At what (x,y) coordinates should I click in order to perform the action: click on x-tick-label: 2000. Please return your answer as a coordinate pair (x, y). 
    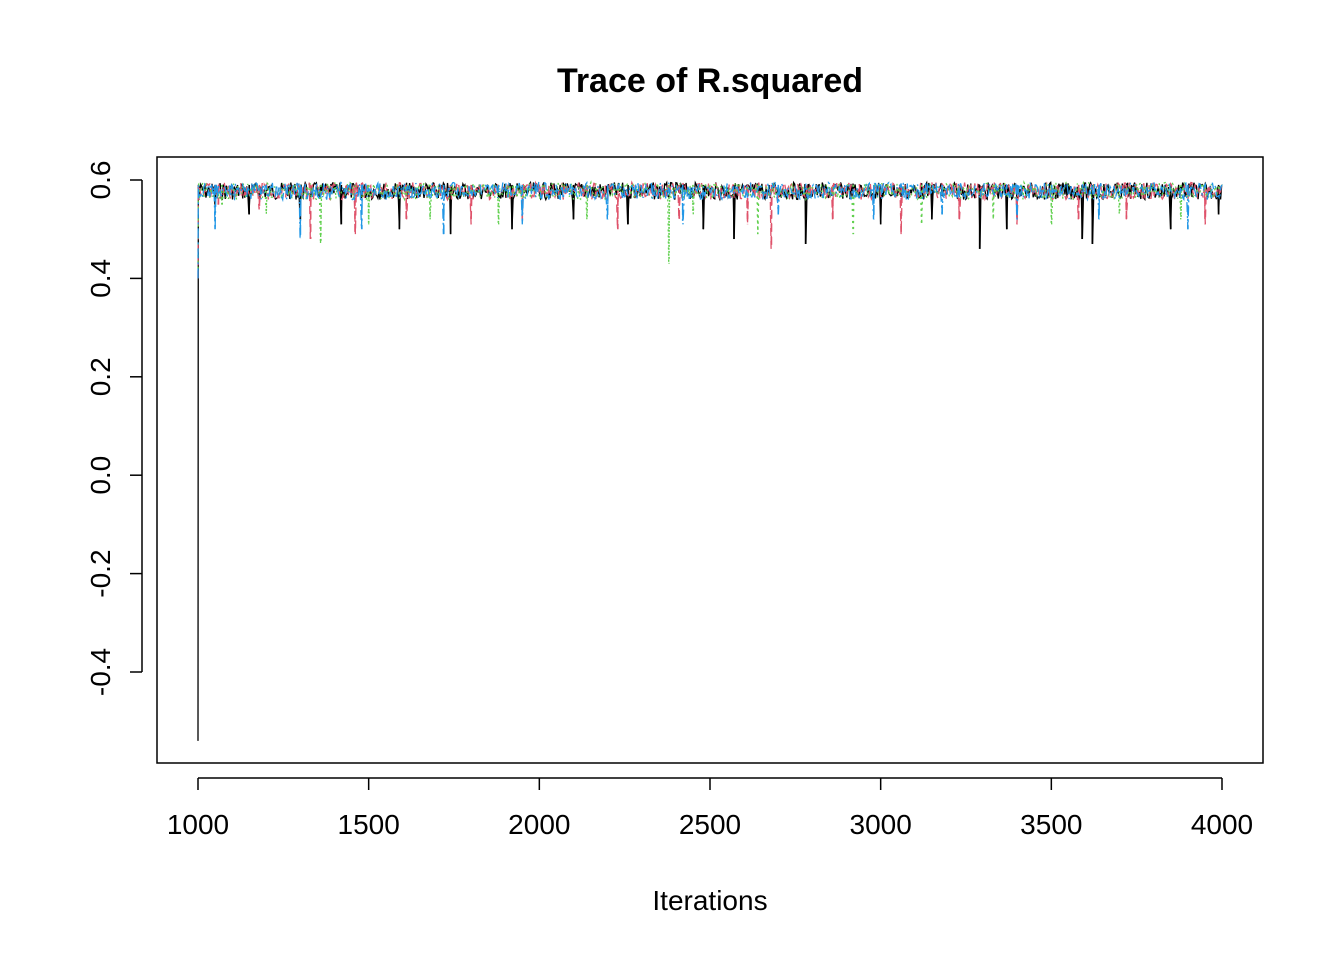
    Looking at the image, I should click on (539, 824).